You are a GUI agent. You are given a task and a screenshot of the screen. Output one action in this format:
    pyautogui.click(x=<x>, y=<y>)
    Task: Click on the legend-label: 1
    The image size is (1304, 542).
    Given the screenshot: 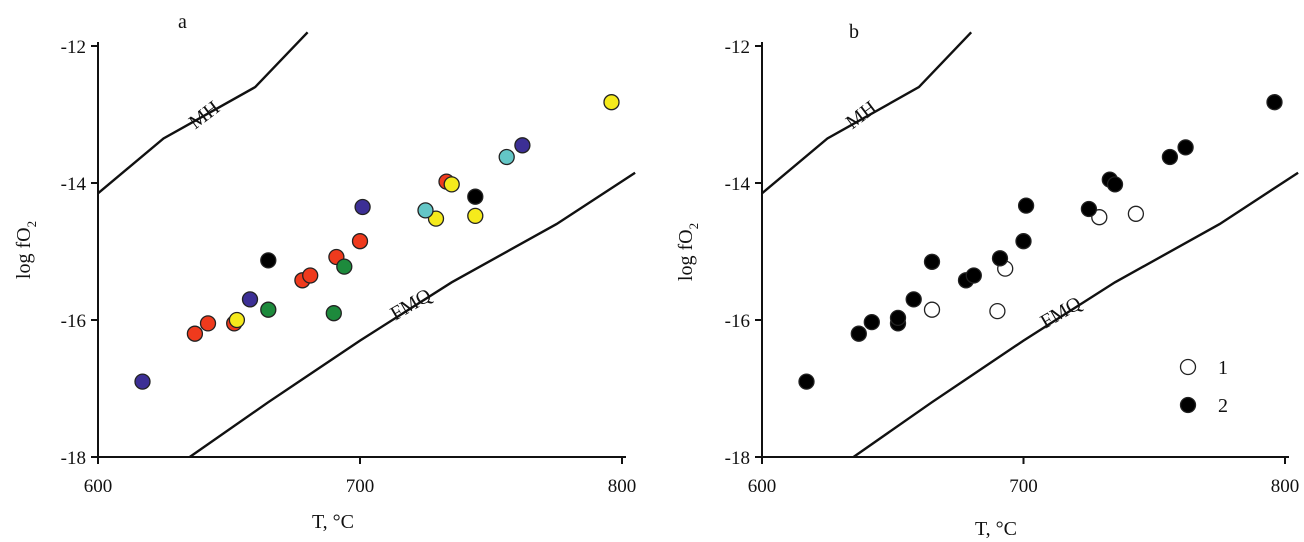 What is the action you would take?
    pyautogui.click(x=1223, y=368)
    